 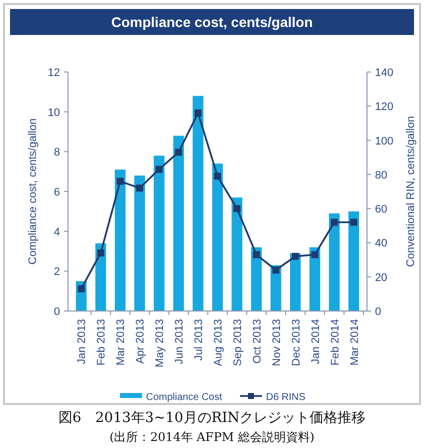 I want to click on x-tick-label: Mar 2014, so click(x=354, y=342).